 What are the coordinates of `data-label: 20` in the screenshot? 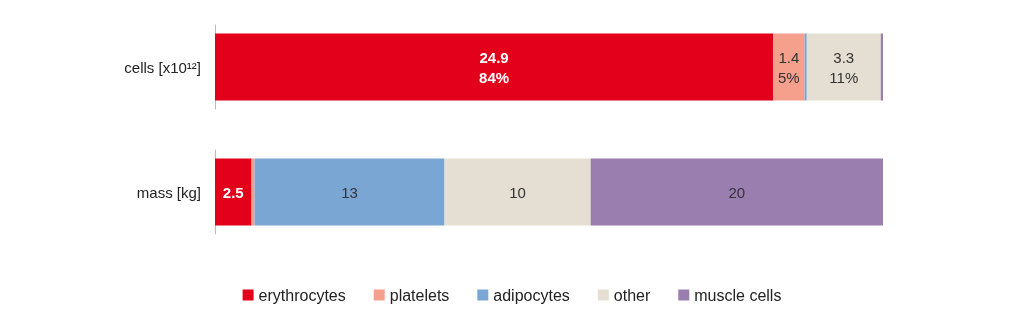 It's located at (737, 192).